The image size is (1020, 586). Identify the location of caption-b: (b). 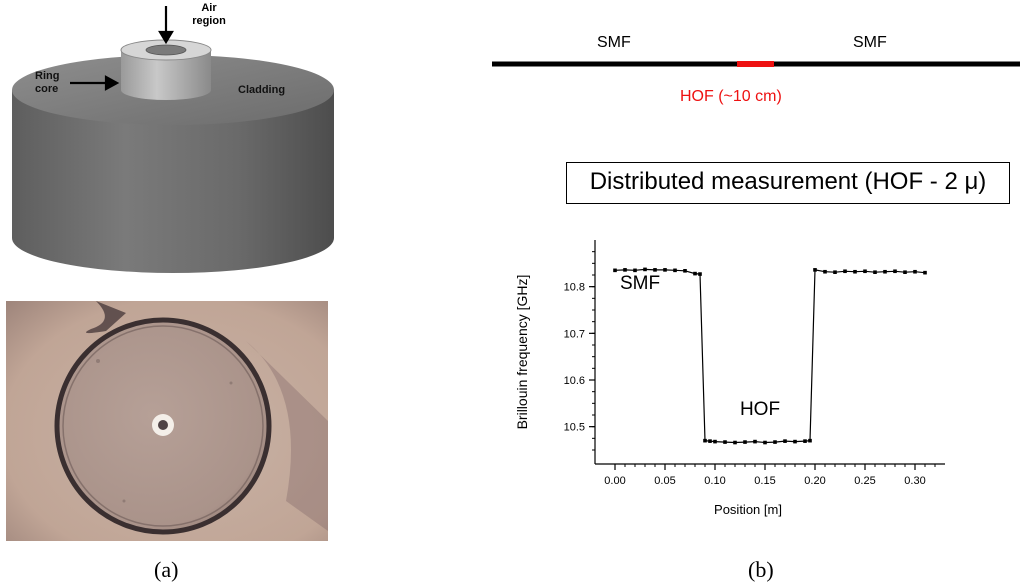
(761, 569).